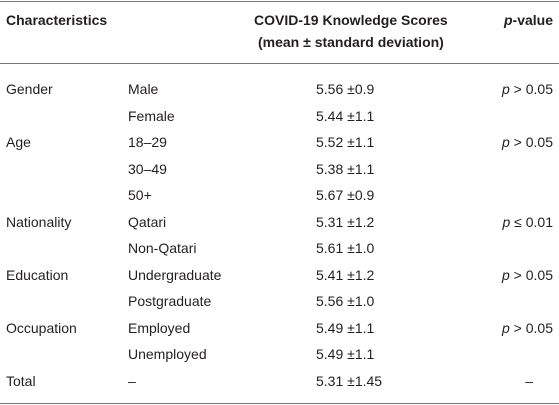  What do you see at coordinates (147, 168) in the screenshot?
I see `row-sub: 30–49` at bounding box center [147, 168].